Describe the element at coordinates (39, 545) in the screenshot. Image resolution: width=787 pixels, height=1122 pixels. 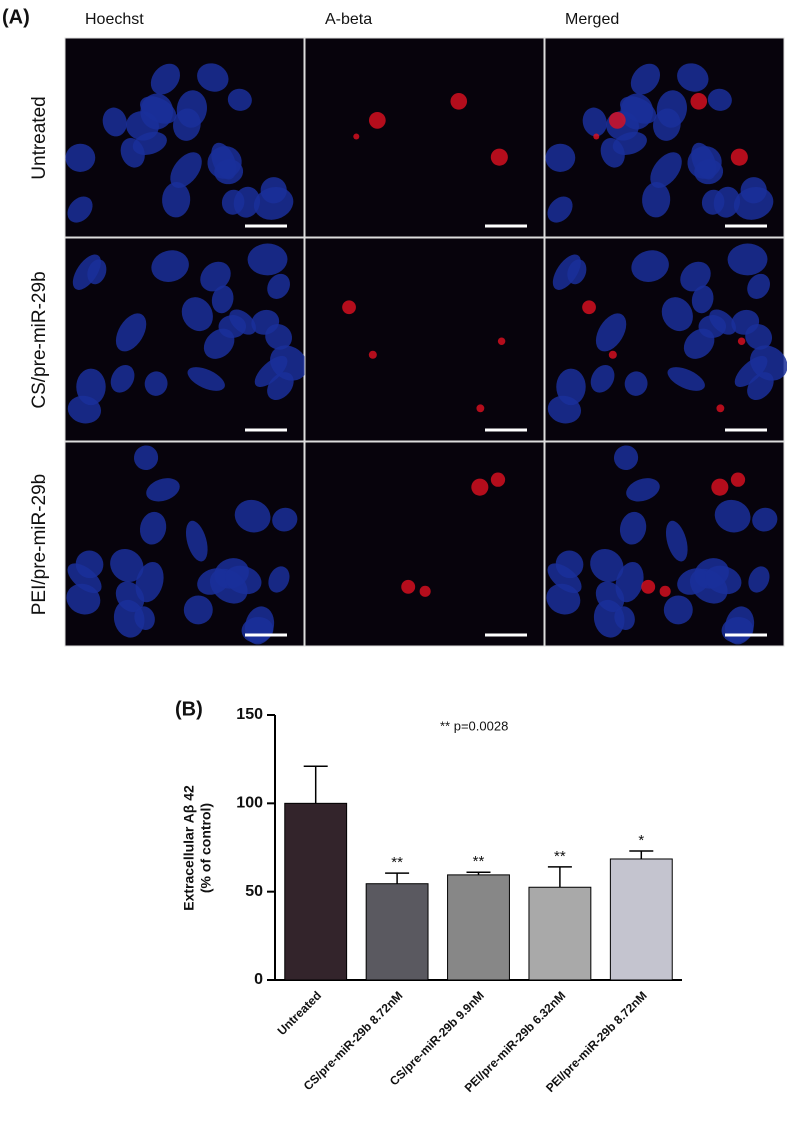
I see `row-label-group: PEI/pre-miR-29b` at that location.